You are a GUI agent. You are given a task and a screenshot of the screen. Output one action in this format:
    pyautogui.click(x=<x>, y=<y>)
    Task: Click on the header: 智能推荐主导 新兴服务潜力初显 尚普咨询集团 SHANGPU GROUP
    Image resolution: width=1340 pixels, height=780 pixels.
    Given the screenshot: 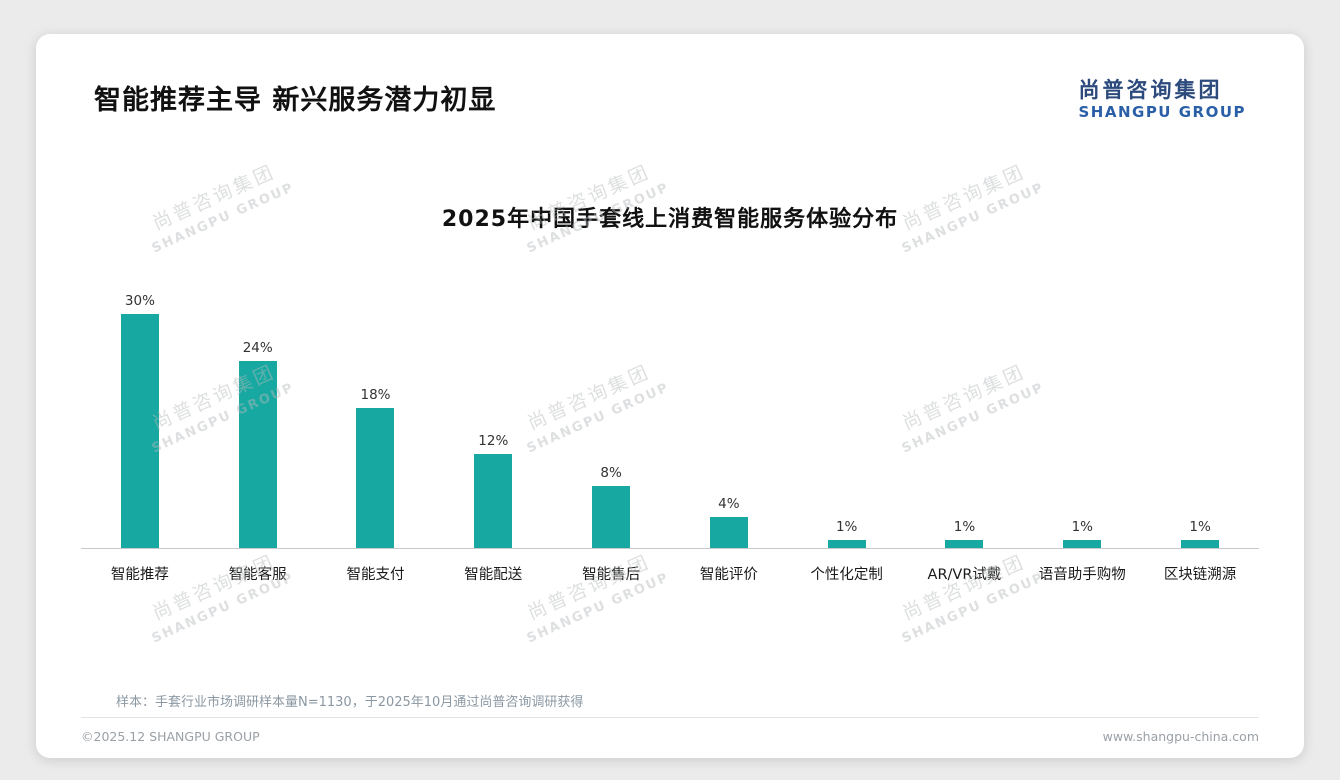 What is the action you would take?
    pyautogui.click(x=670, y=77)
    